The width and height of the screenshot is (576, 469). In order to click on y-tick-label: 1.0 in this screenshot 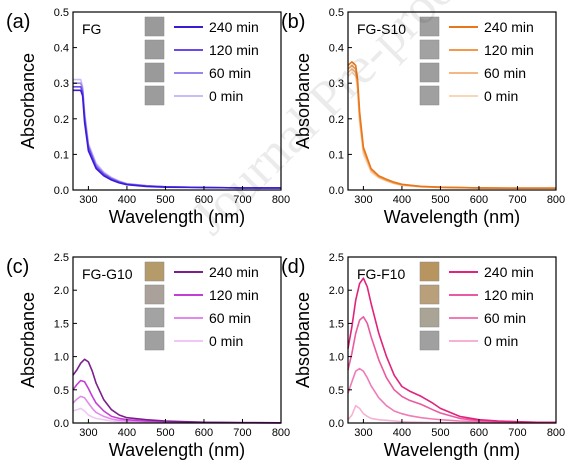, I will do `click(61, 358)`.